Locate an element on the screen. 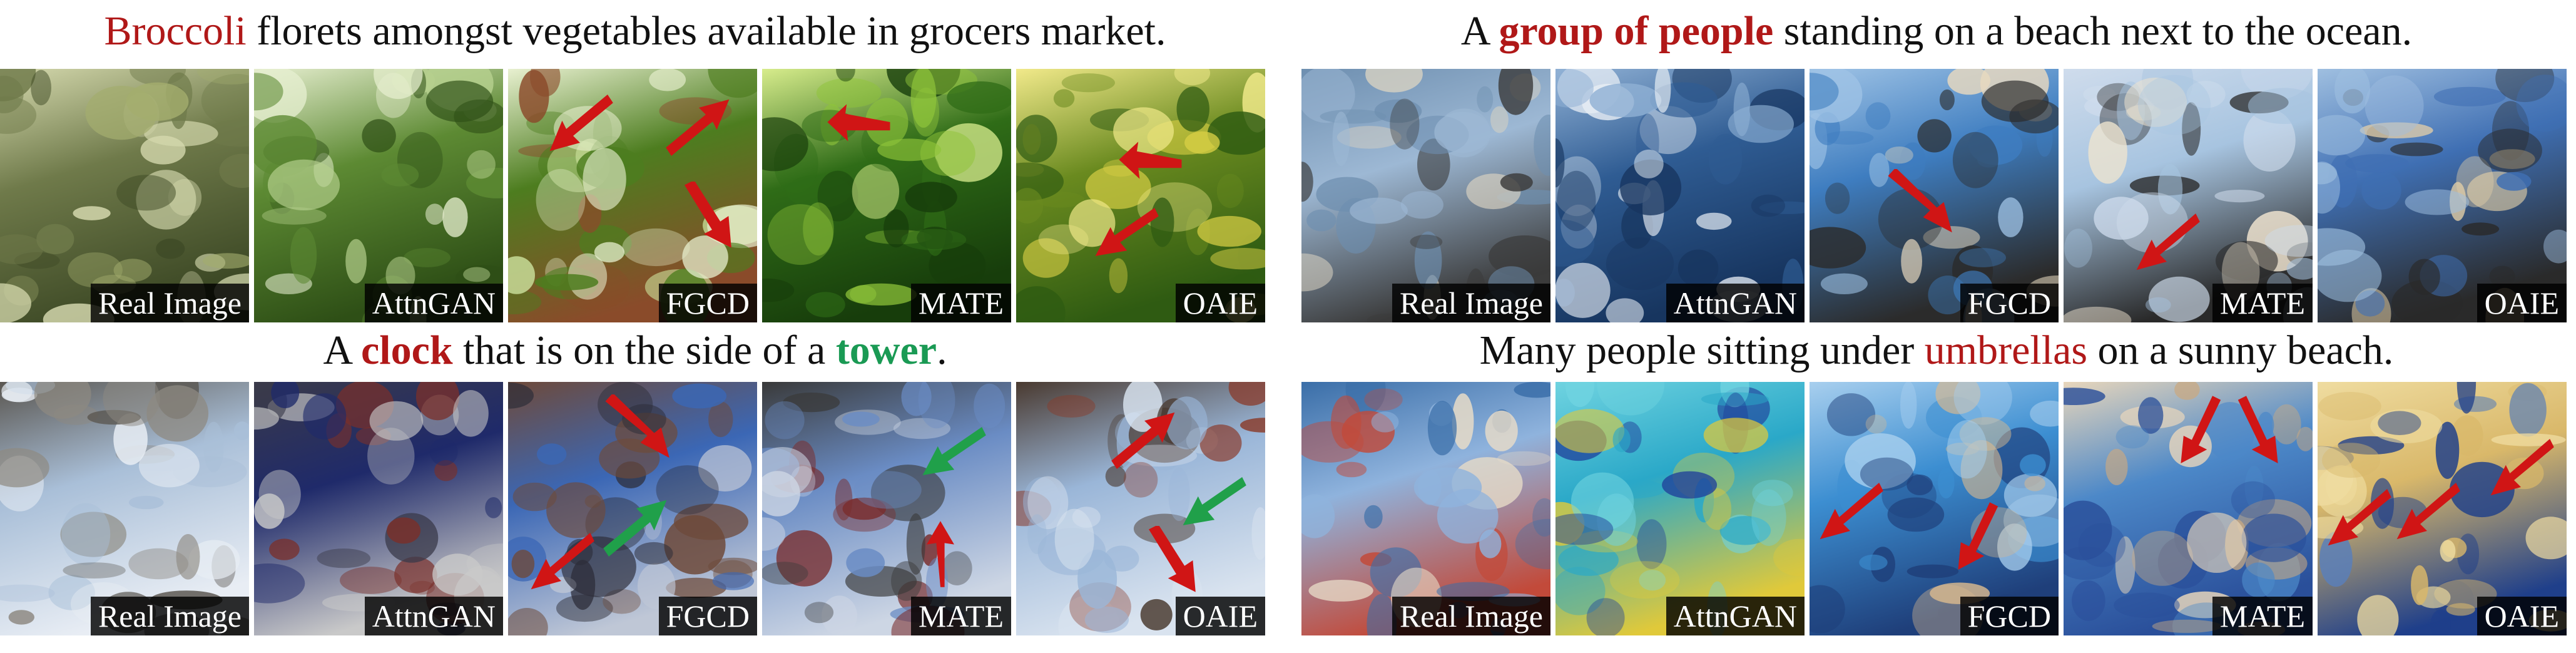  caption-text: Many people sitting under is located at coordinates (1702, 350).